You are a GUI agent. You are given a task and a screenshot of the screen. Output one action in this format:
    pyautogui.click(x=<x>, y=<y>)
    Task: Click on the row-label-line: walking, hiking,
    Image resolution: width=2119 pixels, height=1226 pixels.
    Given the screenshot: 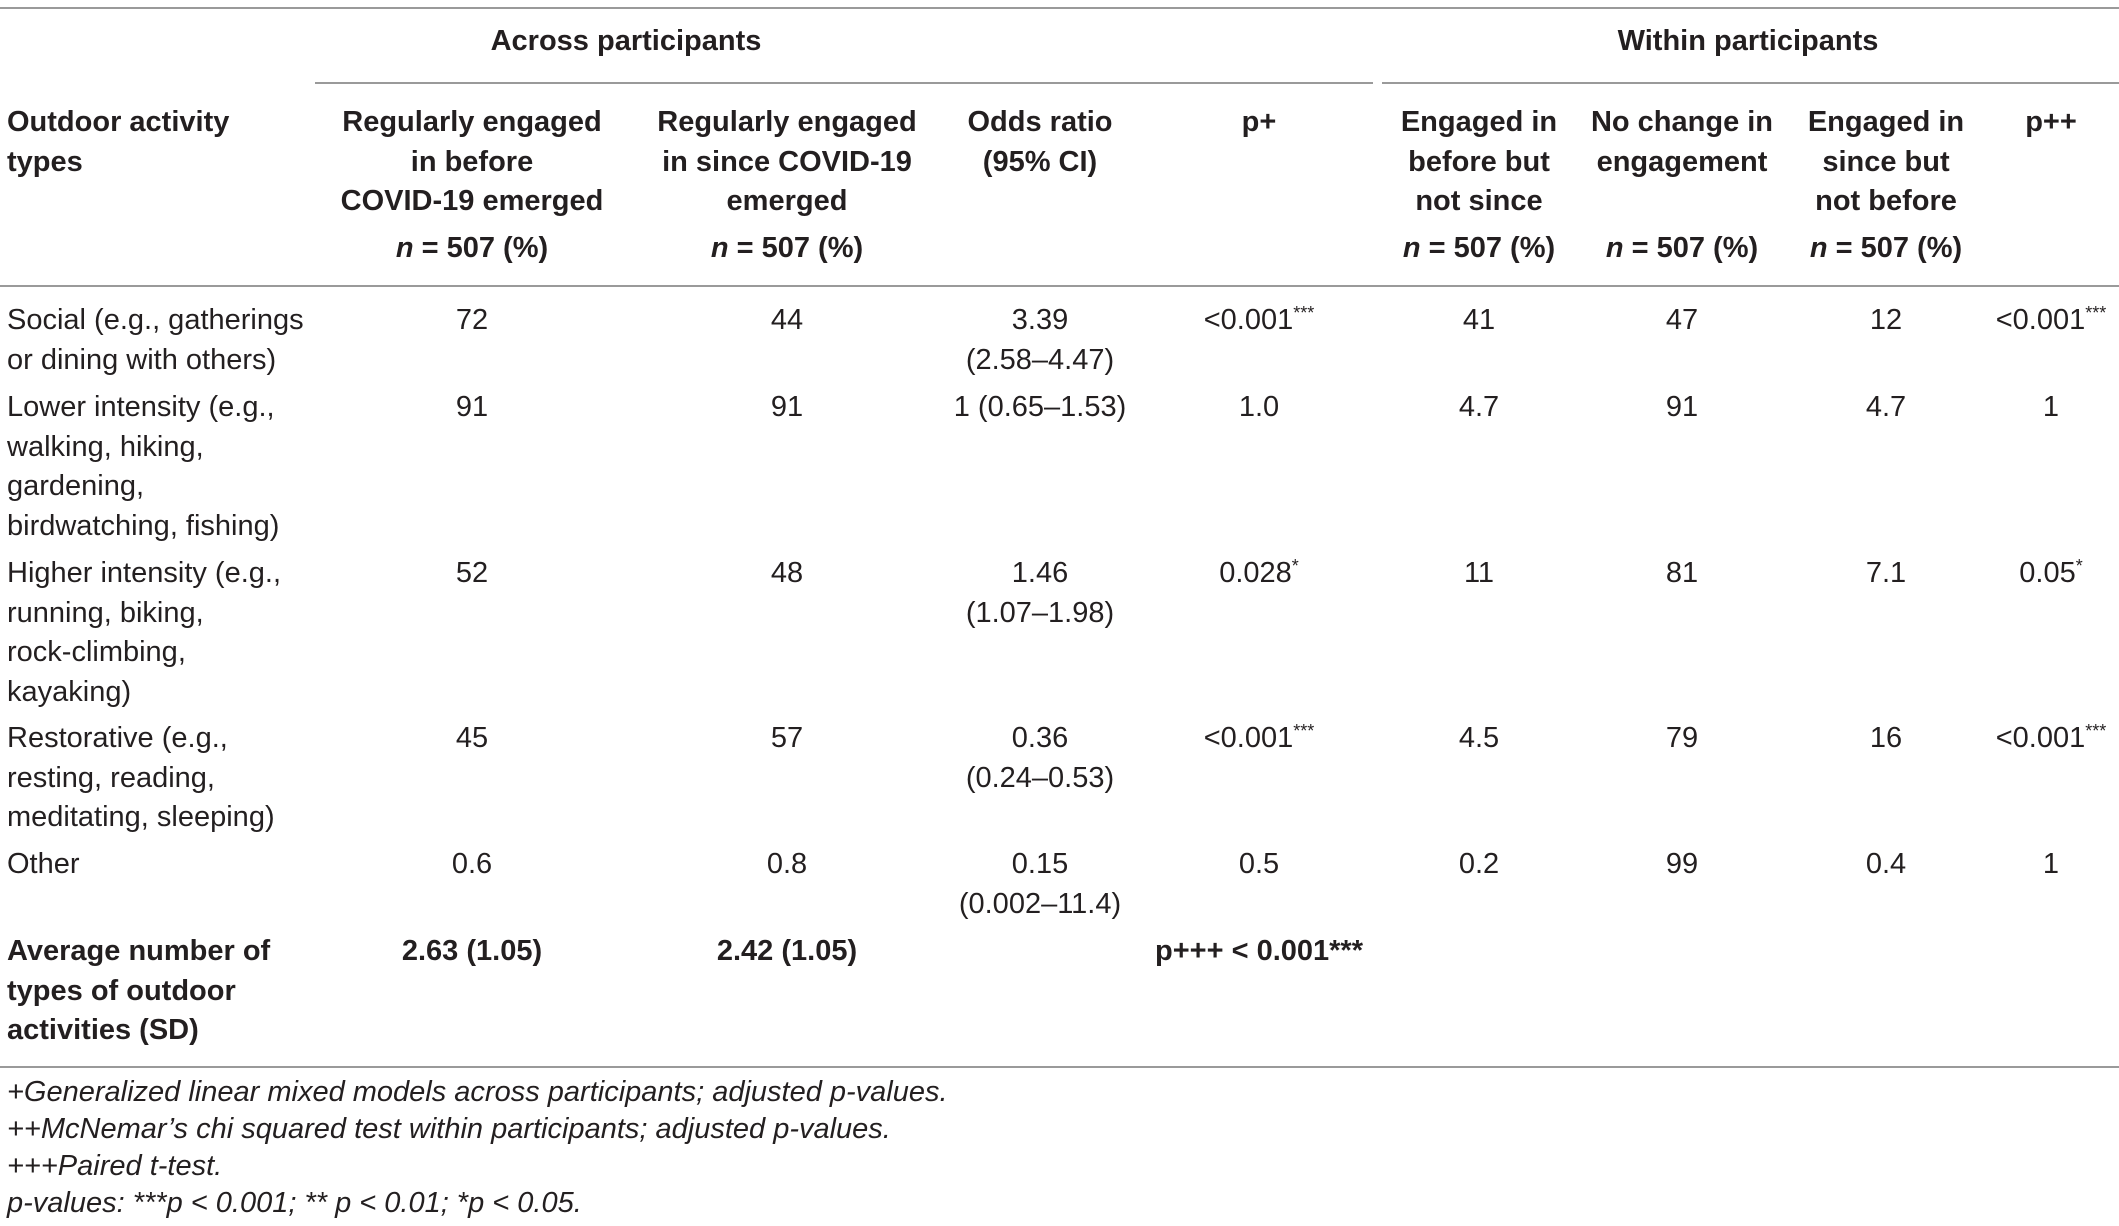 What is the action you would take?
    pyautogui.click(x=105, y=446)
    